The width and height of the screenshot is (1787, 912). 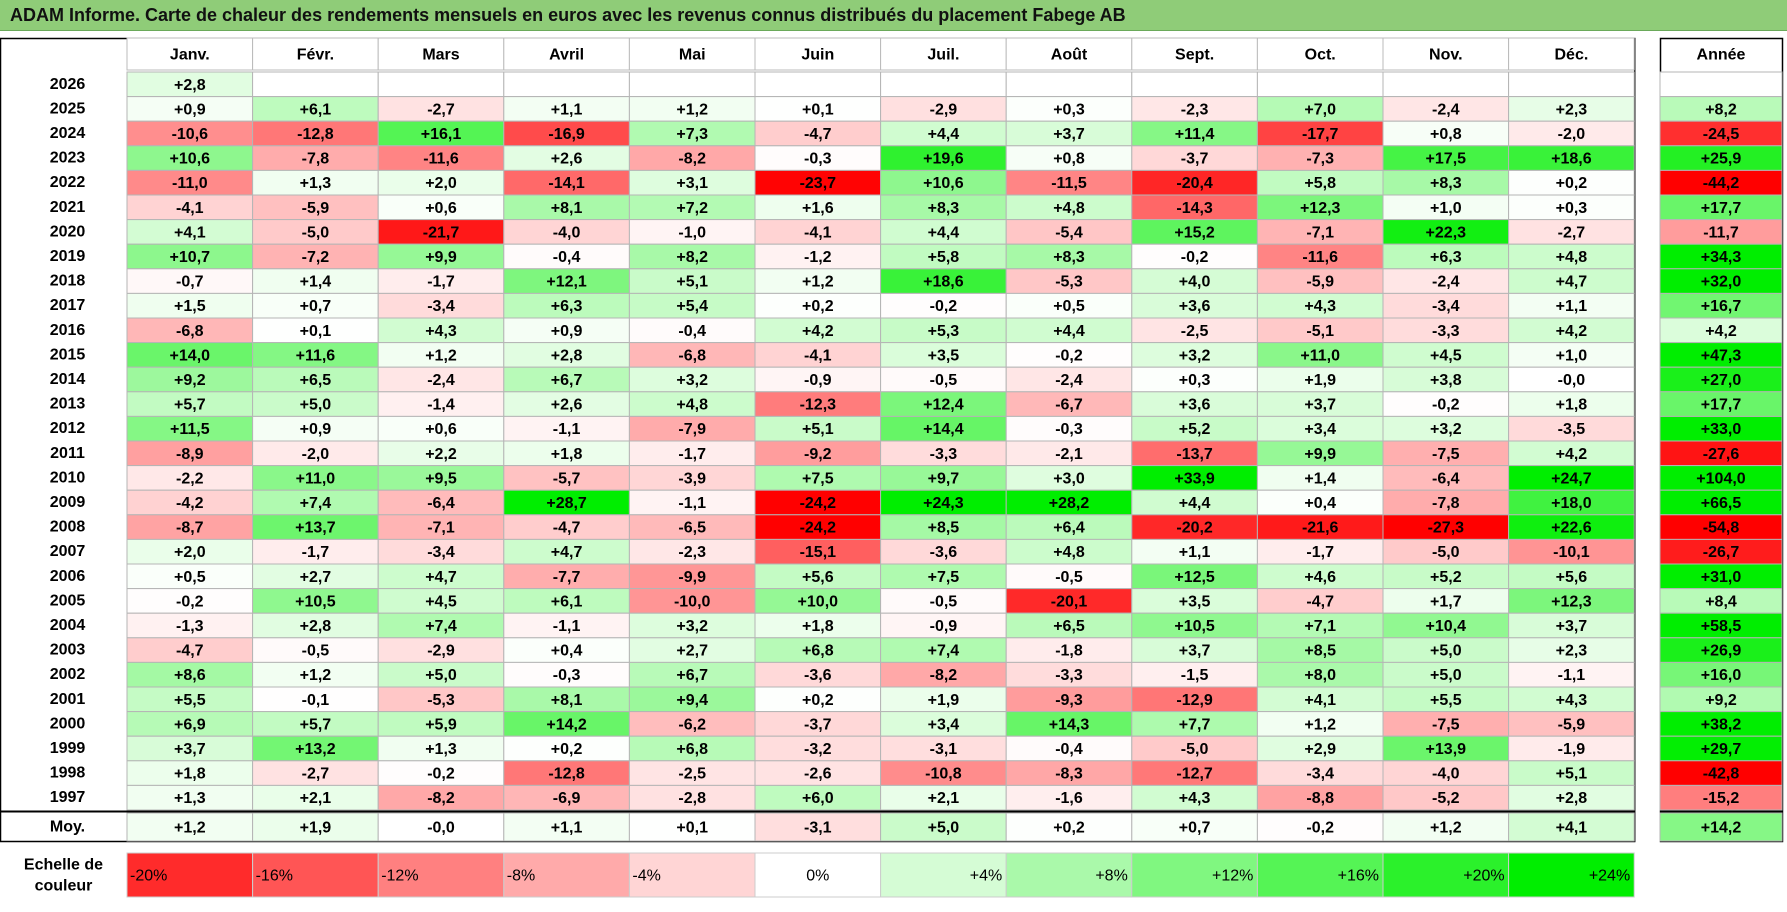 What do you see at coordinates (1721, 700) in the screenshot?
I see `annual-value: +9,2` at bounding box center [1721, 700].